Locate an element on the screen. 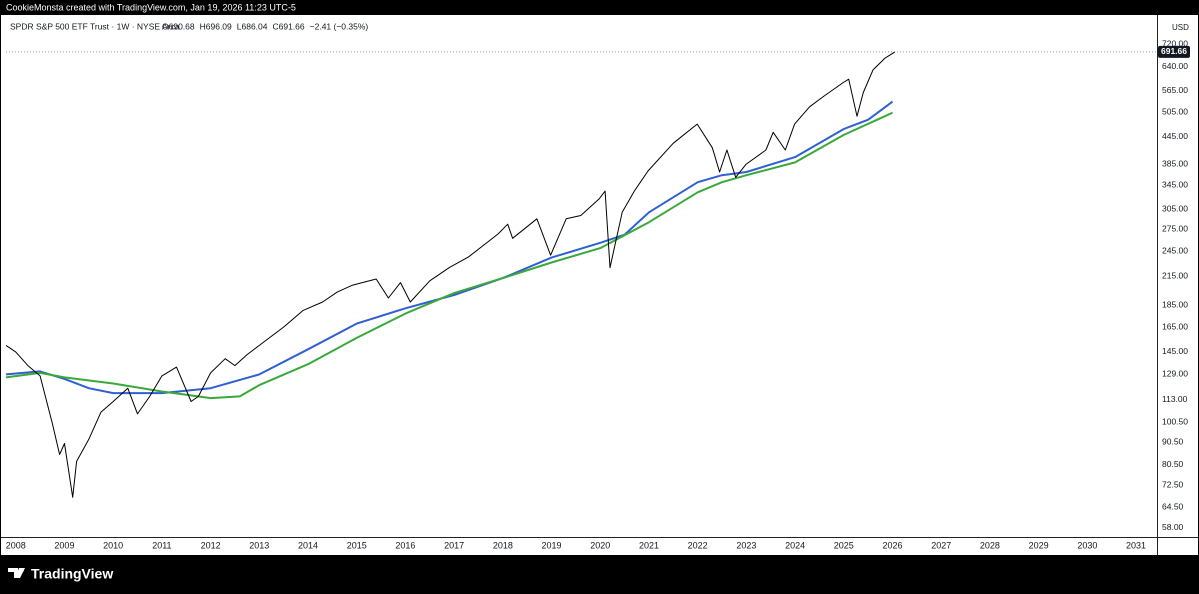  x-tick-label: 2025 is located at coordinates (844, 545).